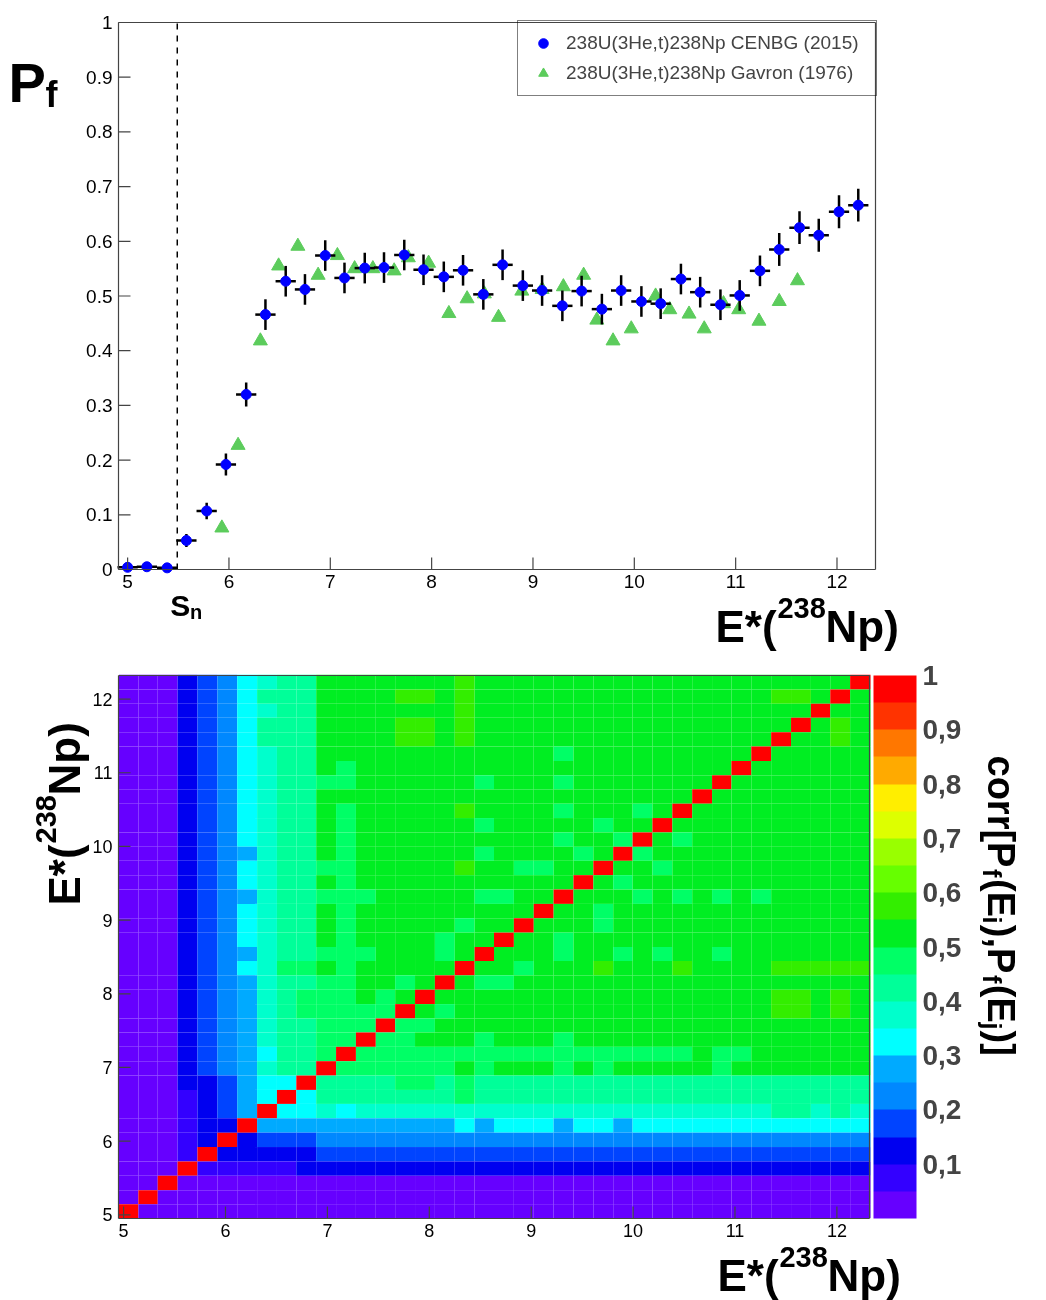 The image size is (1046, 1300). I want to click on y-tick-label: 8, so click(107, 994).